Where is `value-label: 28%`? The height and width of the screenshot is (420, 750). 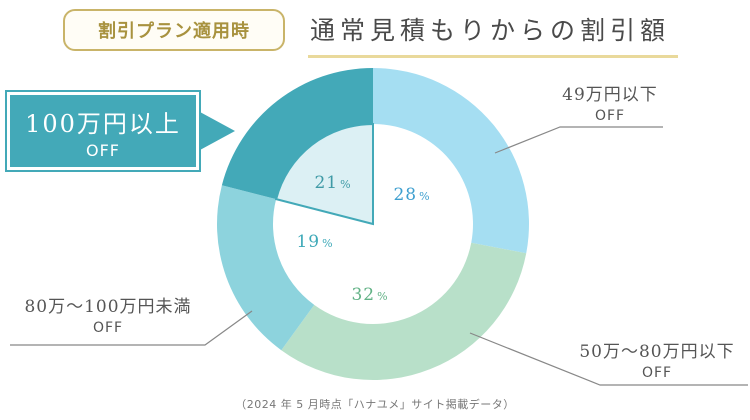 value-label: 28% is located at coordinates (411, 195).